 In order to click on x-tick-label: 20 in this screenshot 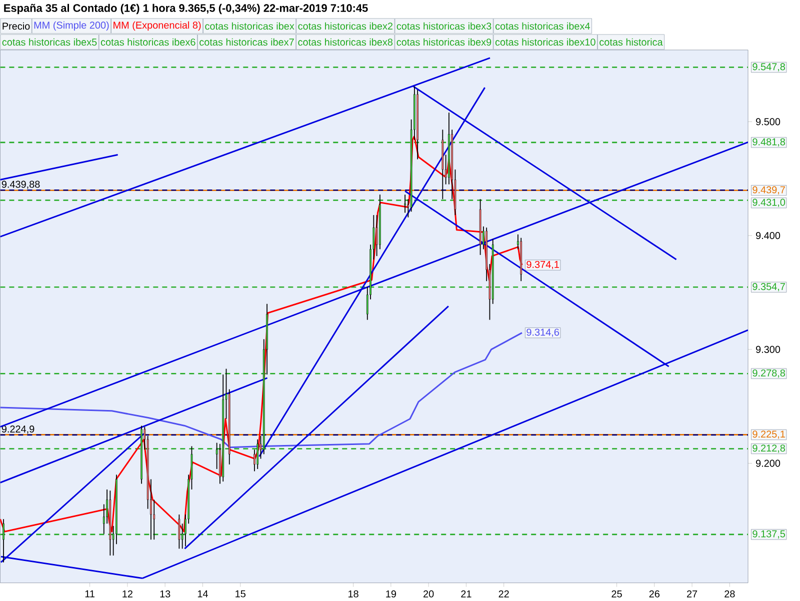, I will do `click(429, 594)`.